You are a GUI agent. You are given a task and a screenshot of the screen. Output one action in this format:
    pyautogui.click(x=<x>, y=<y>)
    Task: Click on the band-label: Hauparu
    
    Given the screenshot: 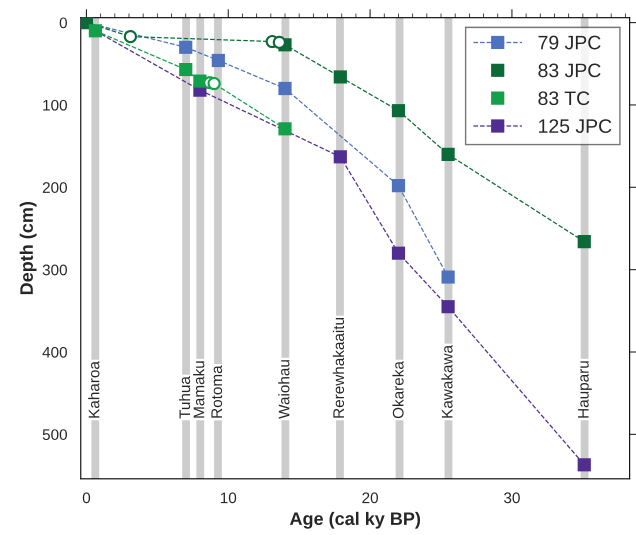 What is the action you would take?
    pyautogui.click(x=585, y=389)
    